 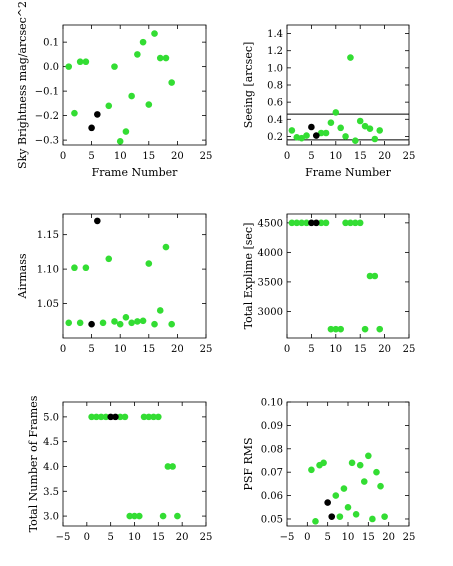 I want to click on y-tick-label: 1.10, so click(x=48, y=270).